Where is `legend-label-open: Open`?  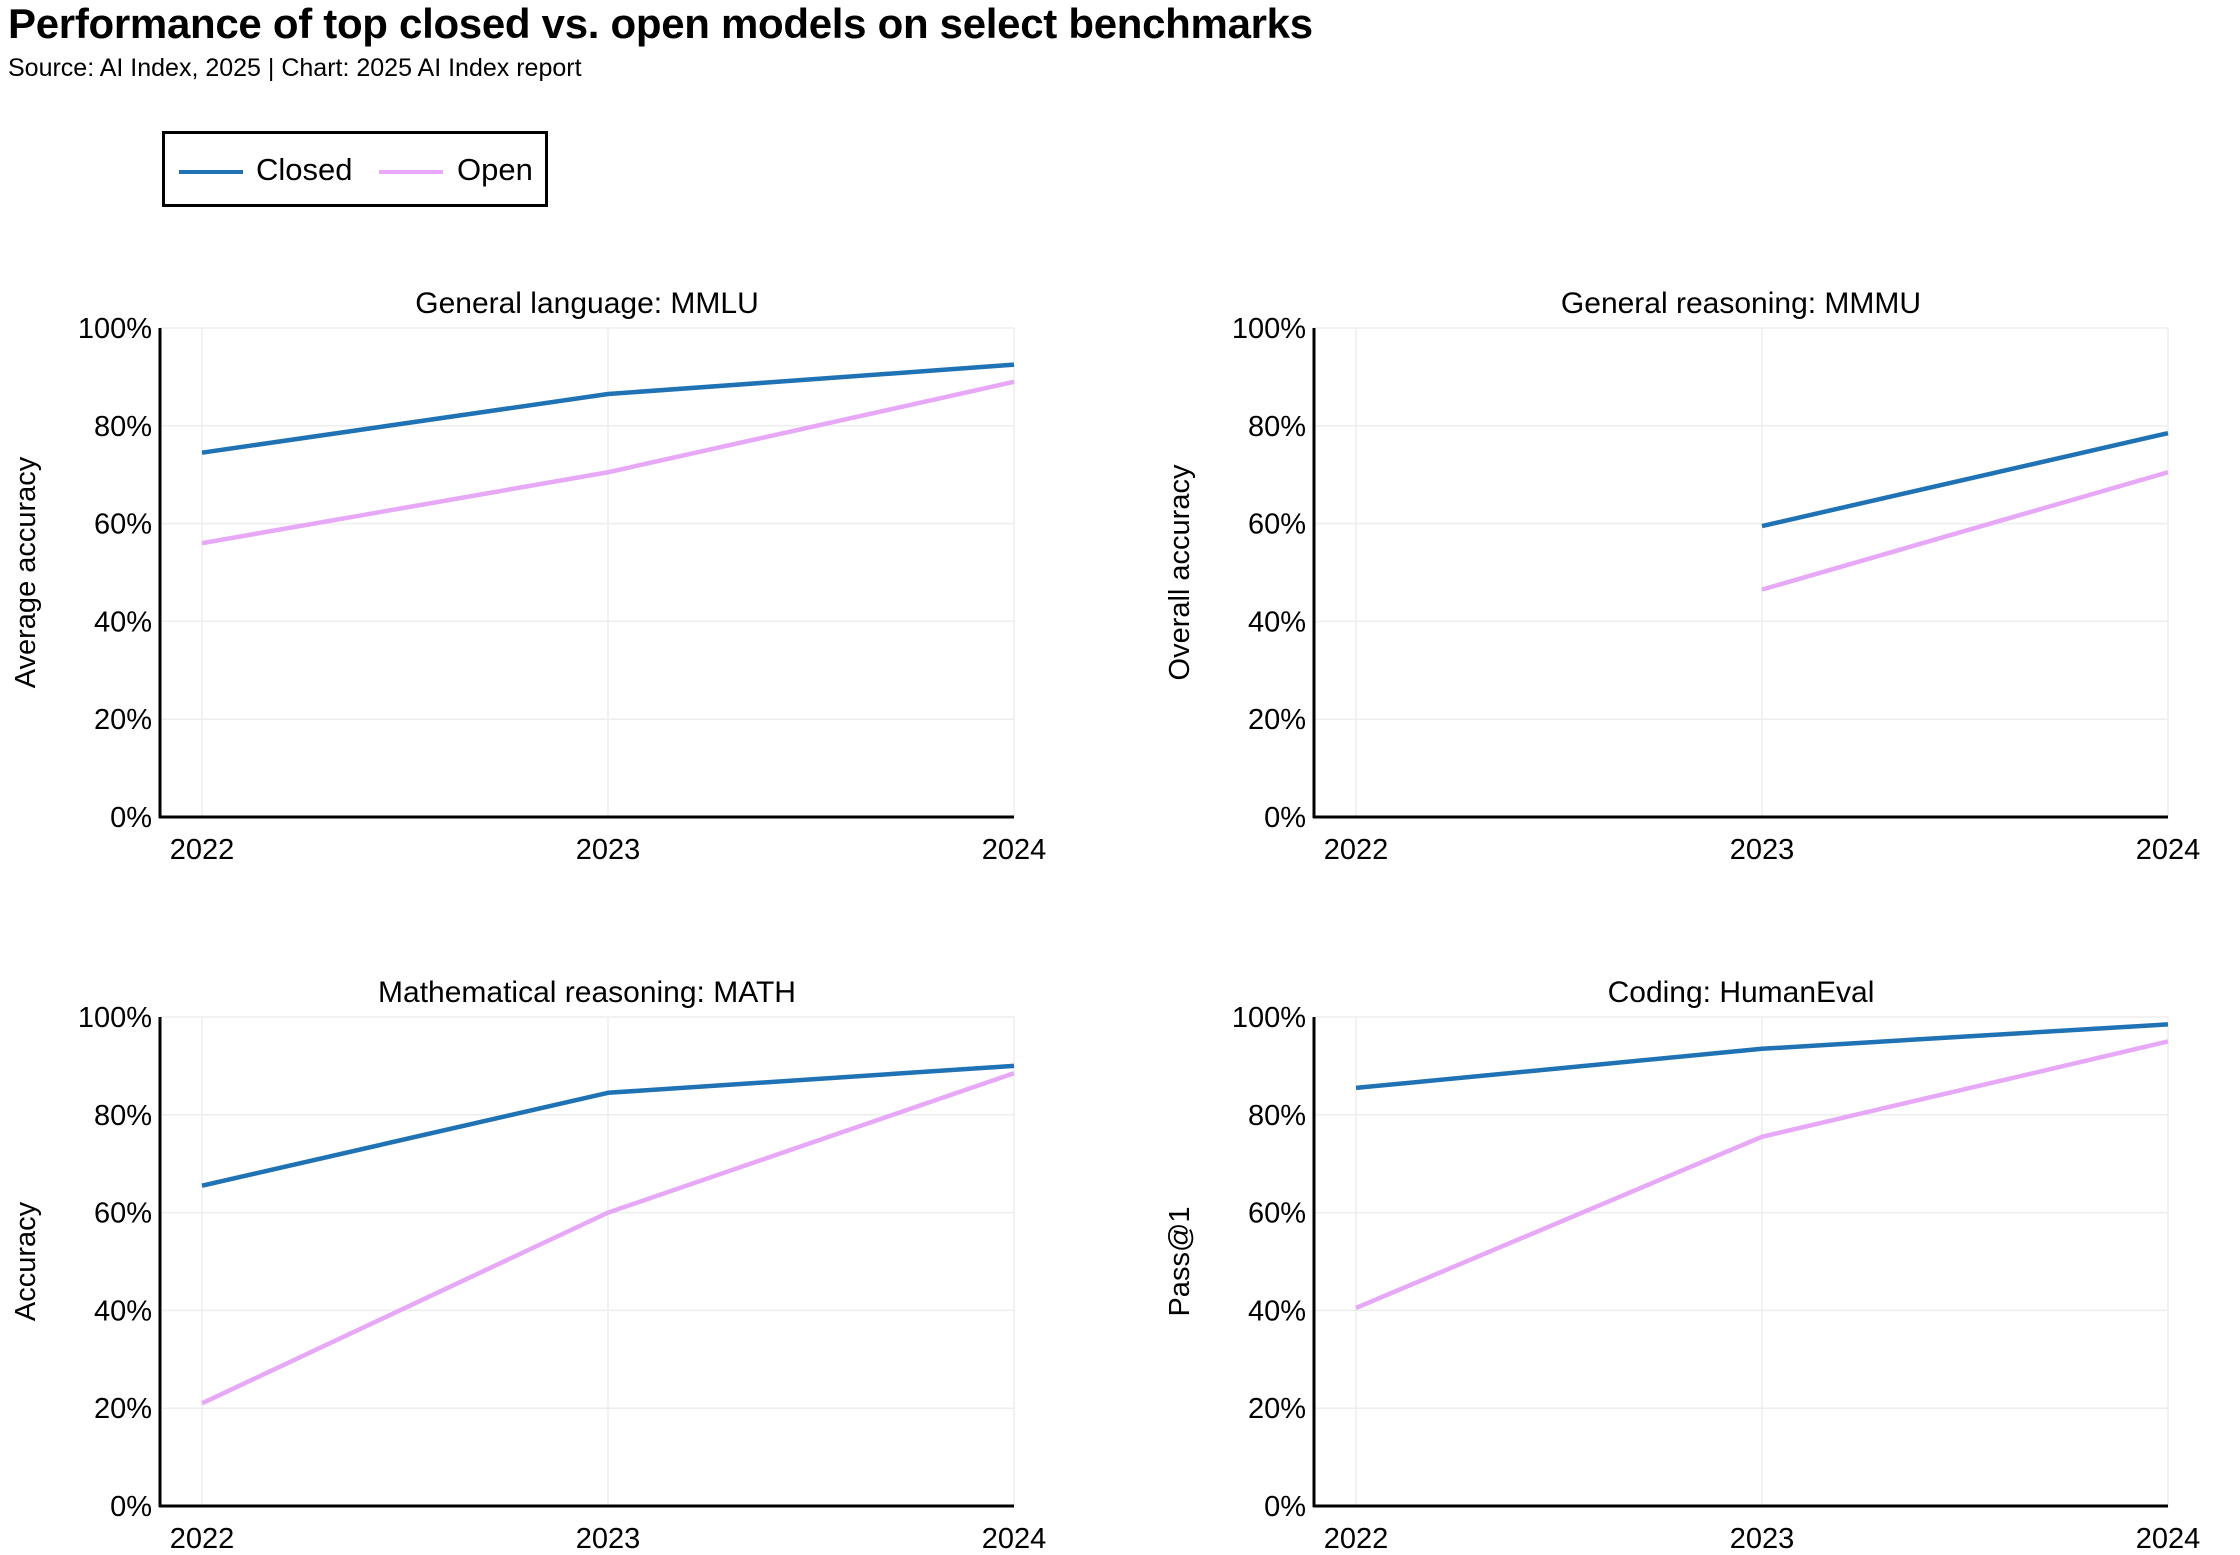
legend-label-open: Open is located at coordinates (495, 169).